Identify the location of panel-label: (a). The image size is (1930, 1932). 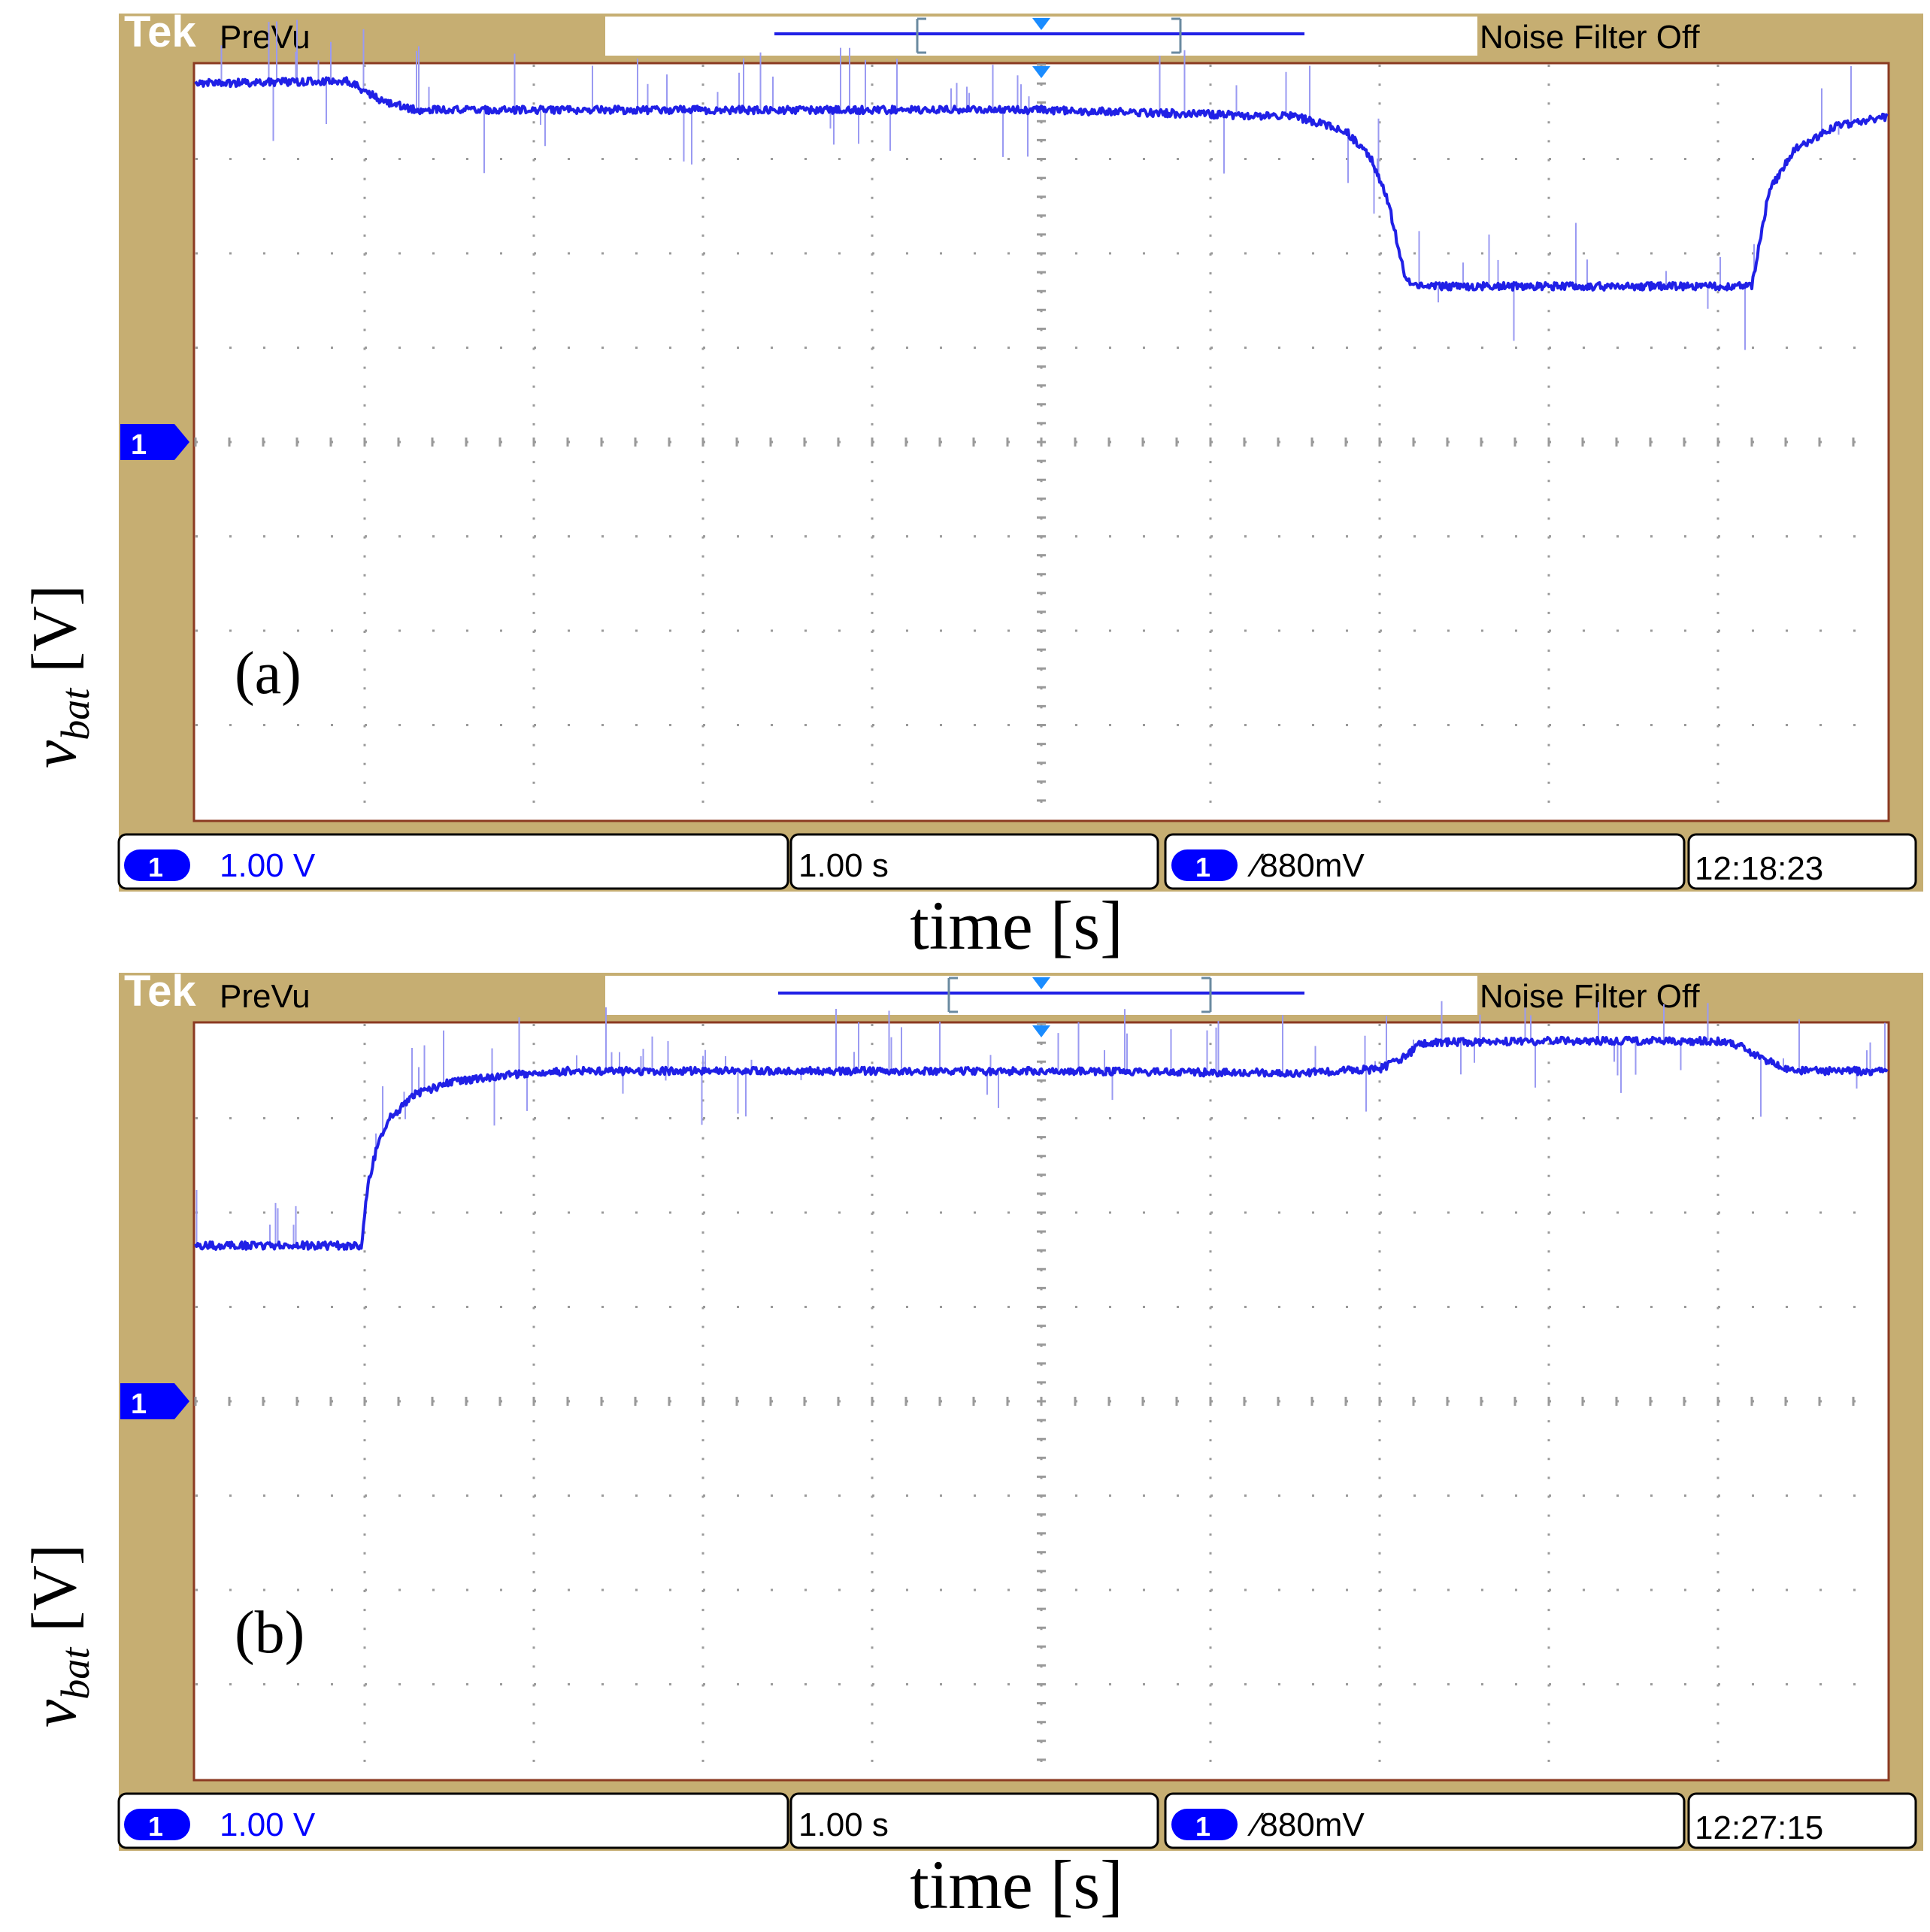
(268, 673).